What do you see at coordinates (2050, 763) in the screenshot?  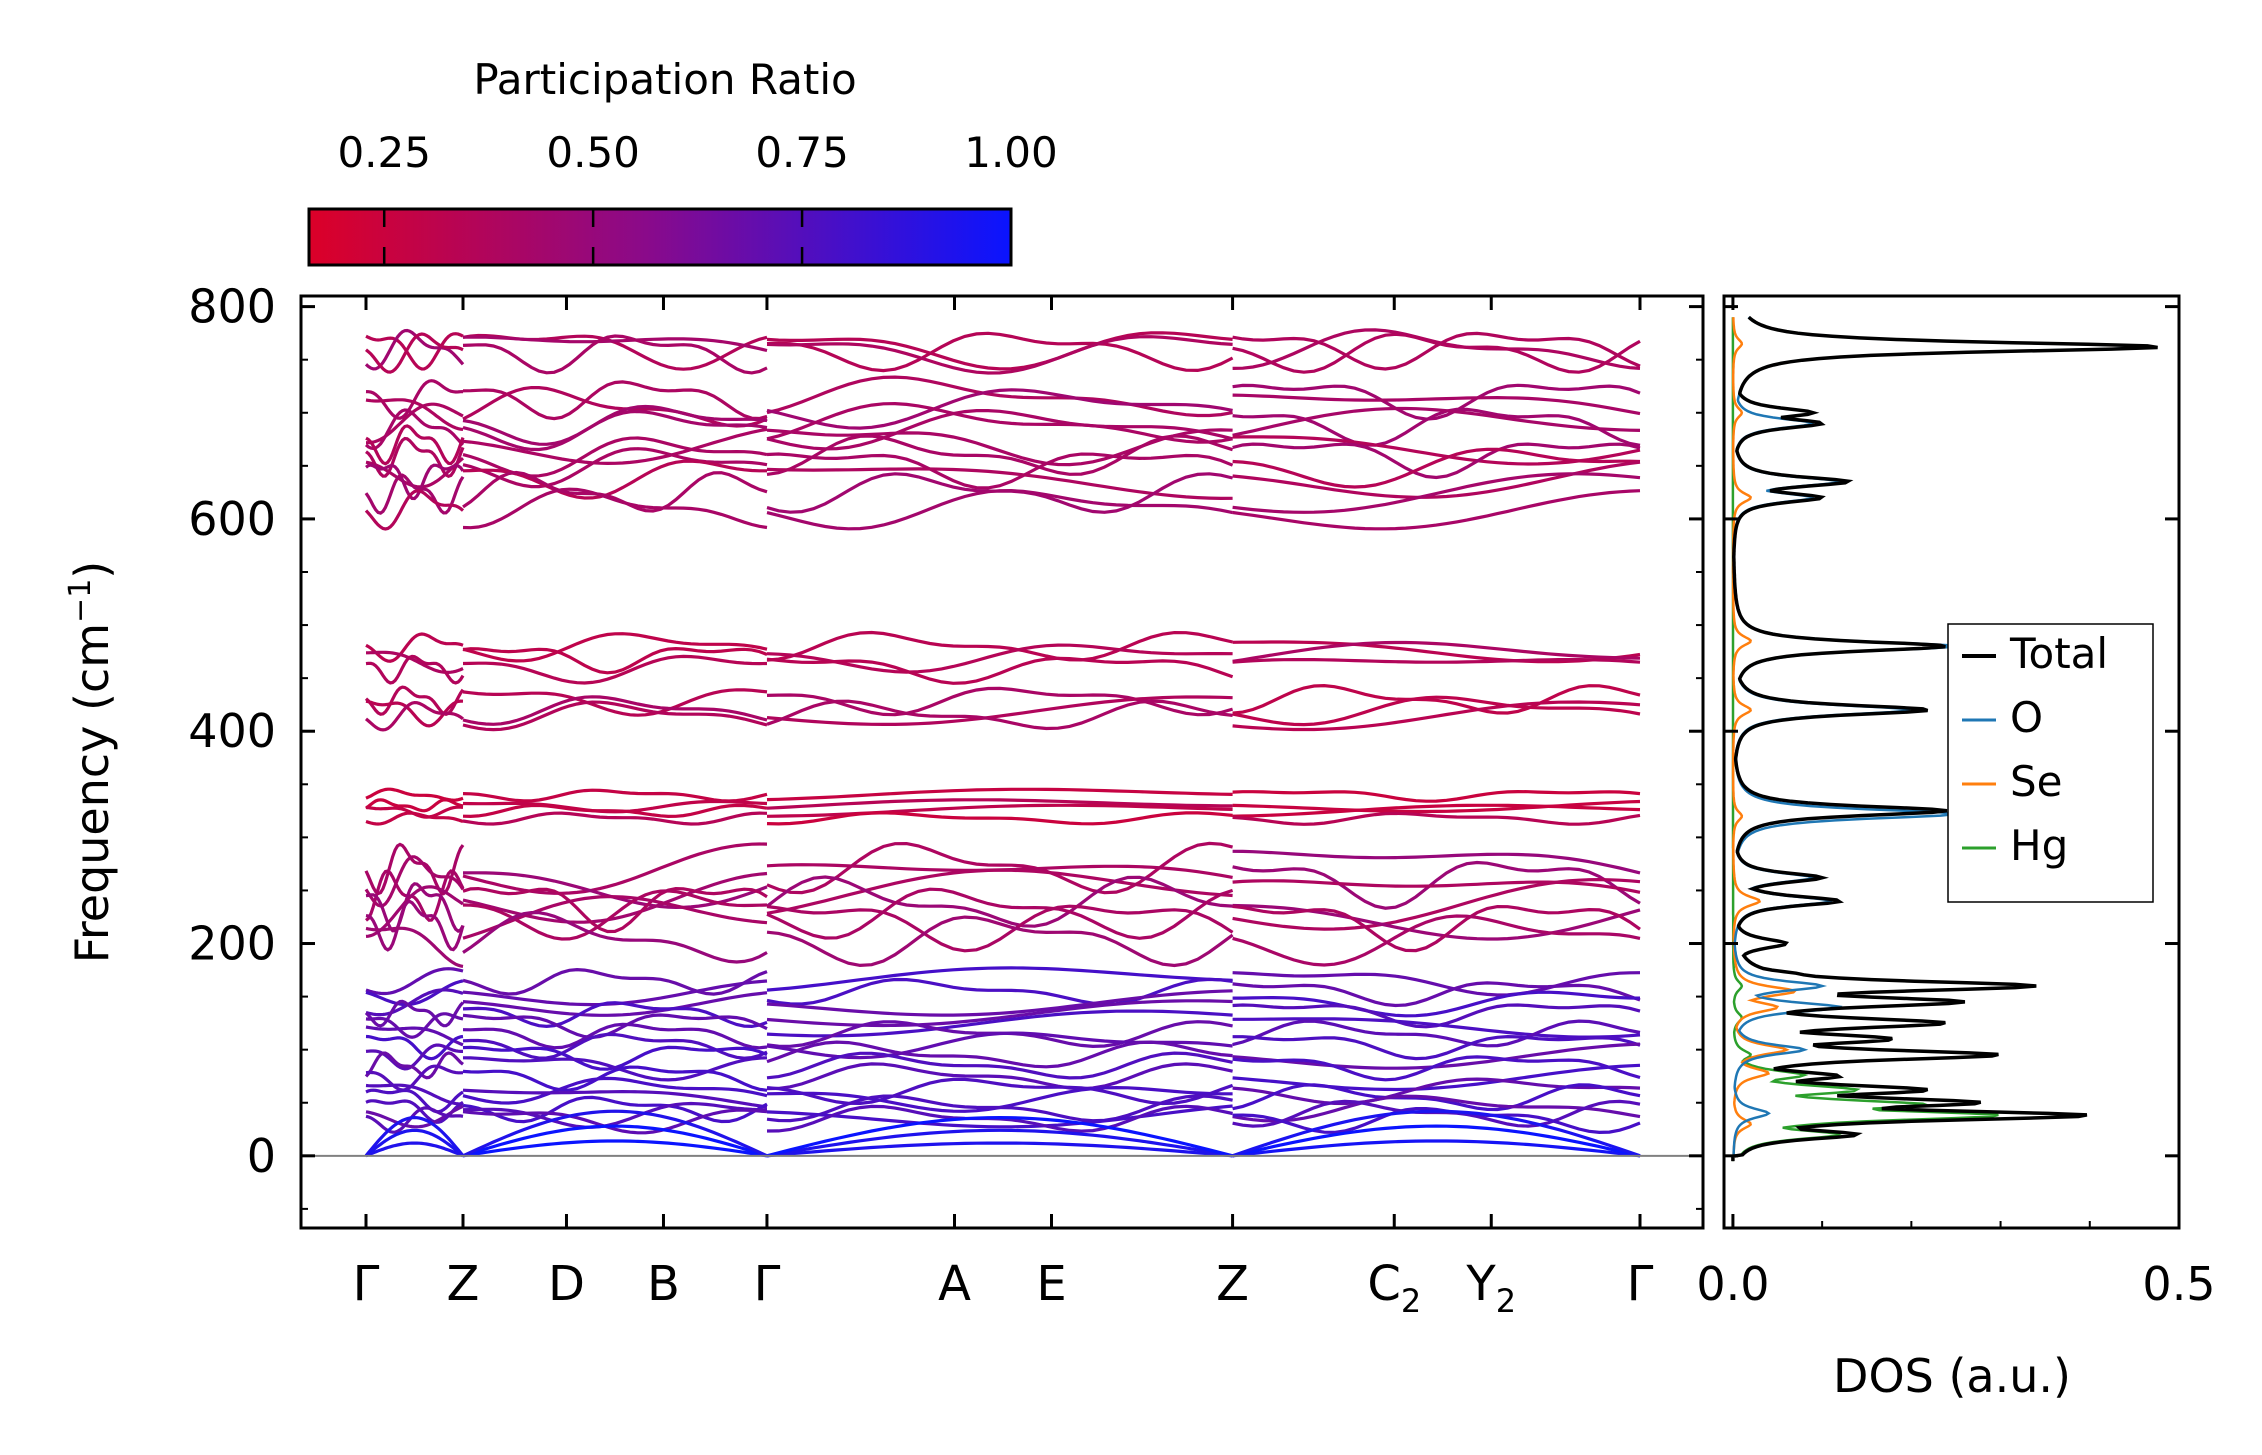 I see `legend-frame` at bounding box center [2050, 763].